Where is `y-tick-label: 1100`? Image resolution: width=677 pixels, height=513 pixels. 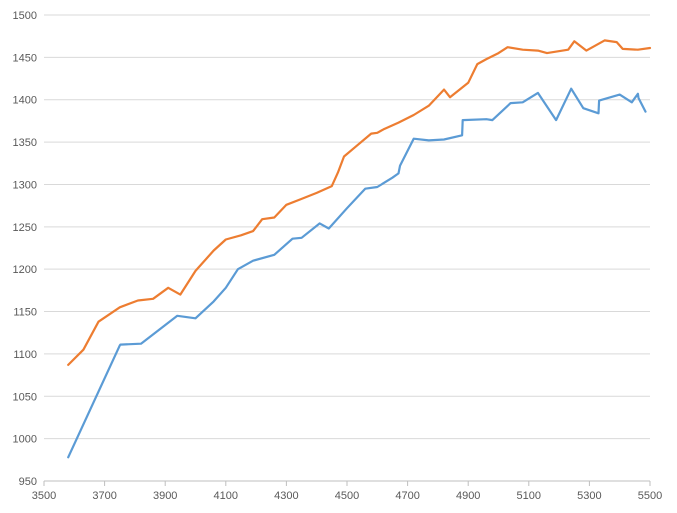
y-tick-label: 1100 is located at coordinates (25, 355).